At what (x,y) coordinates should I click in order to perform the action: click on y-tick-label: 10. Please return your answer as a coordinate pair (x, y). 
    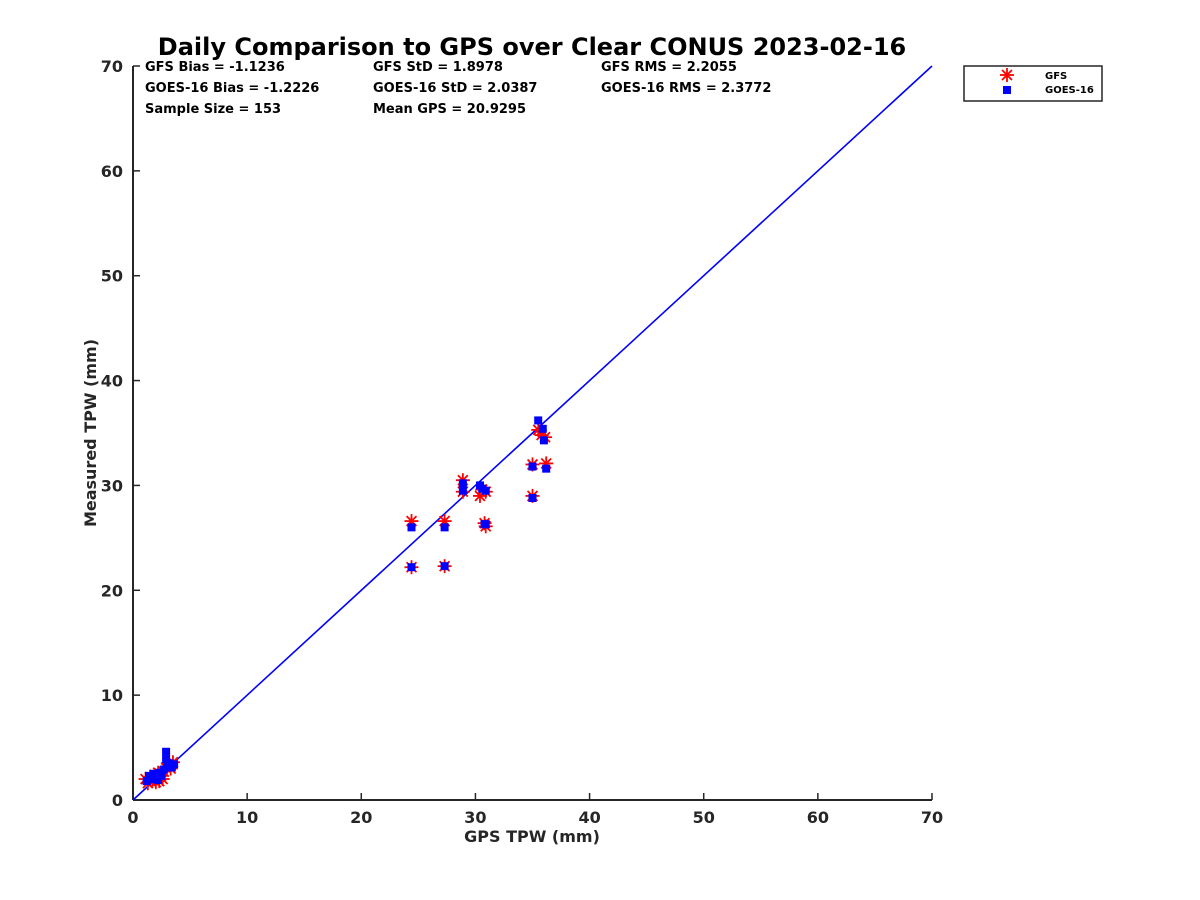
    Looking at the image, I should click on (112, 695).